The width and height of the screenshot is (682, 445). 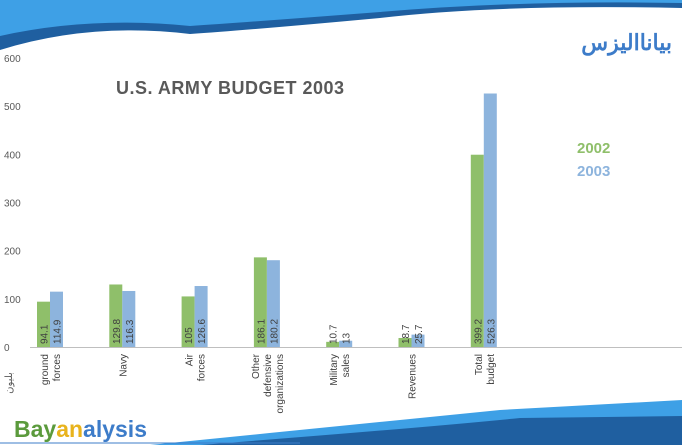 I want to click on y-tick-label: 300, so click(x=12, y=204).